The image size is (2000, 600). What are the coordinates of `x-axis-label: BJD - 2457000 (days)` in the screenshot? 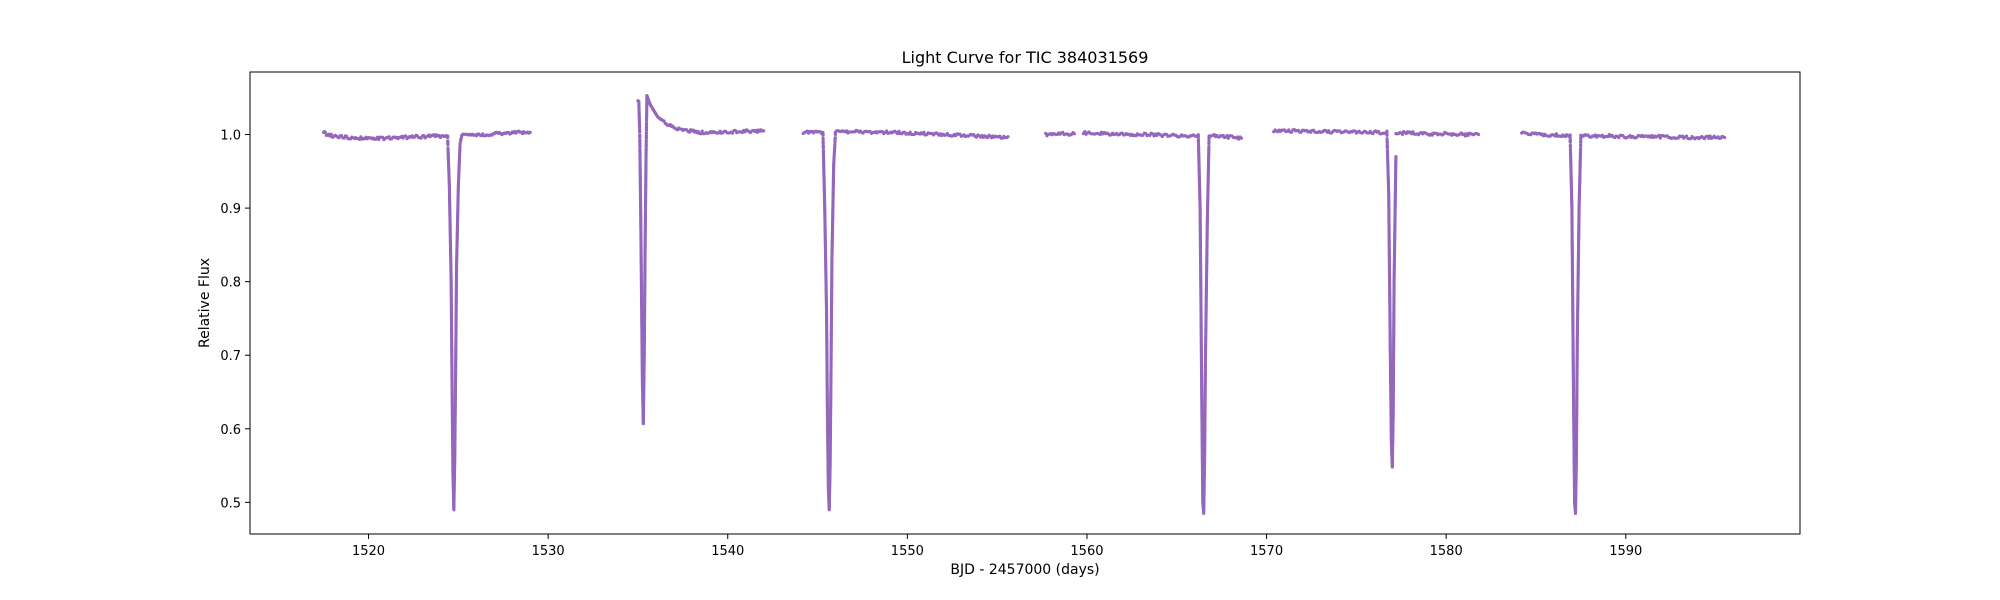 It's located at (1024, 570).